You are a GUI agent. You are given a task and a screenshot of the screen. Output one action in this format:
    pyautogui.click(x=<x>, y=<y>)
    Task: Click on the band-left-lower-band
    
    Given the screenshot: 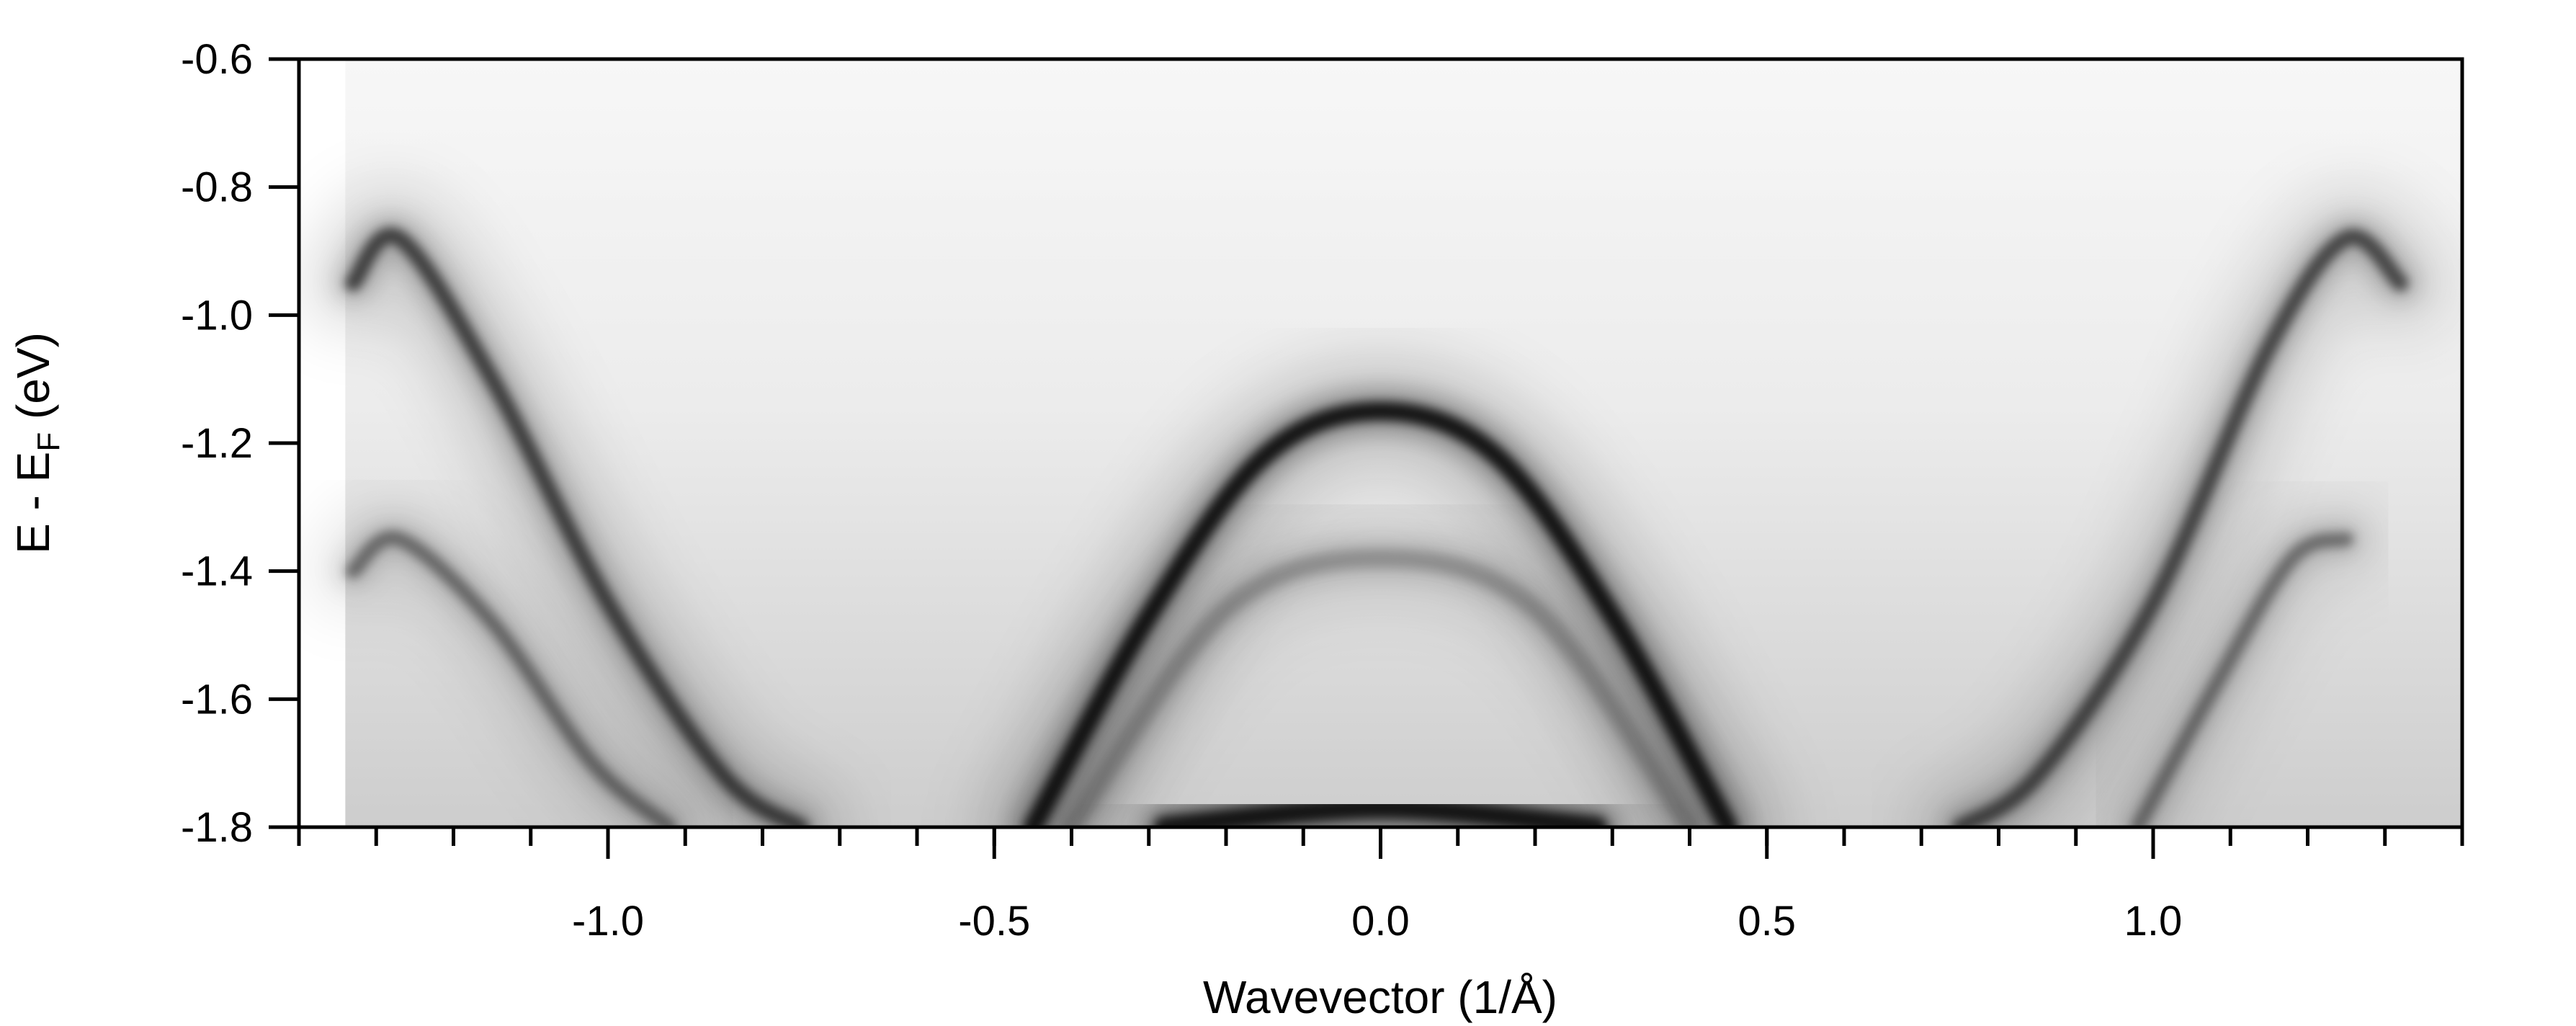 What is the action you would take?
    pyautogui.click(x=511, y=662)
    